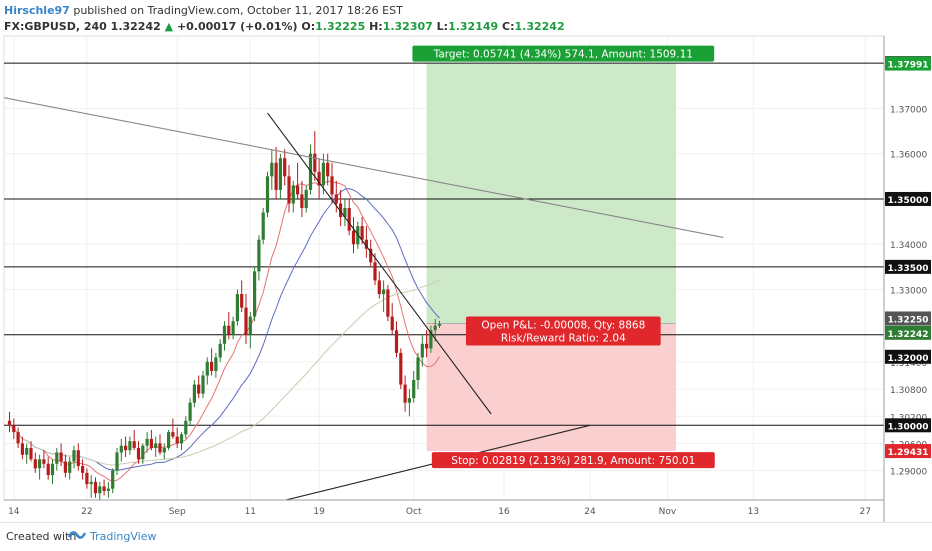 Image resolution: width=932 pixels, height=551 pixels. I want to click on up-arrow-icon: ▲, so click(169, 26).